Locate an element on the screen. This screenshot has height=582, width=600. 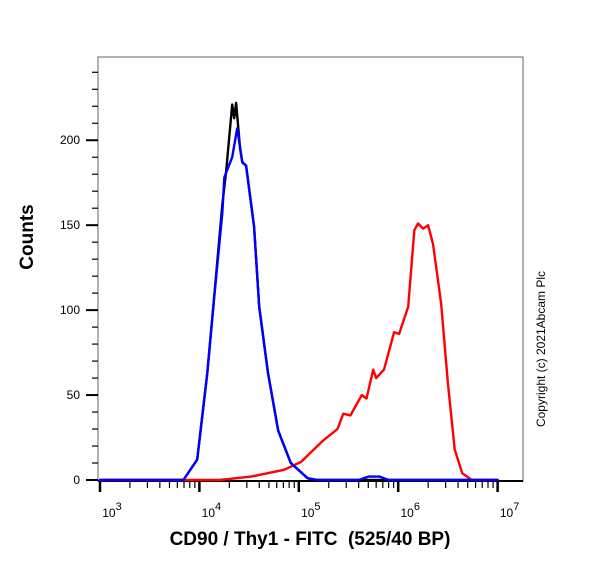
y-axis-title: Counts is located at coordinates (27, 236).